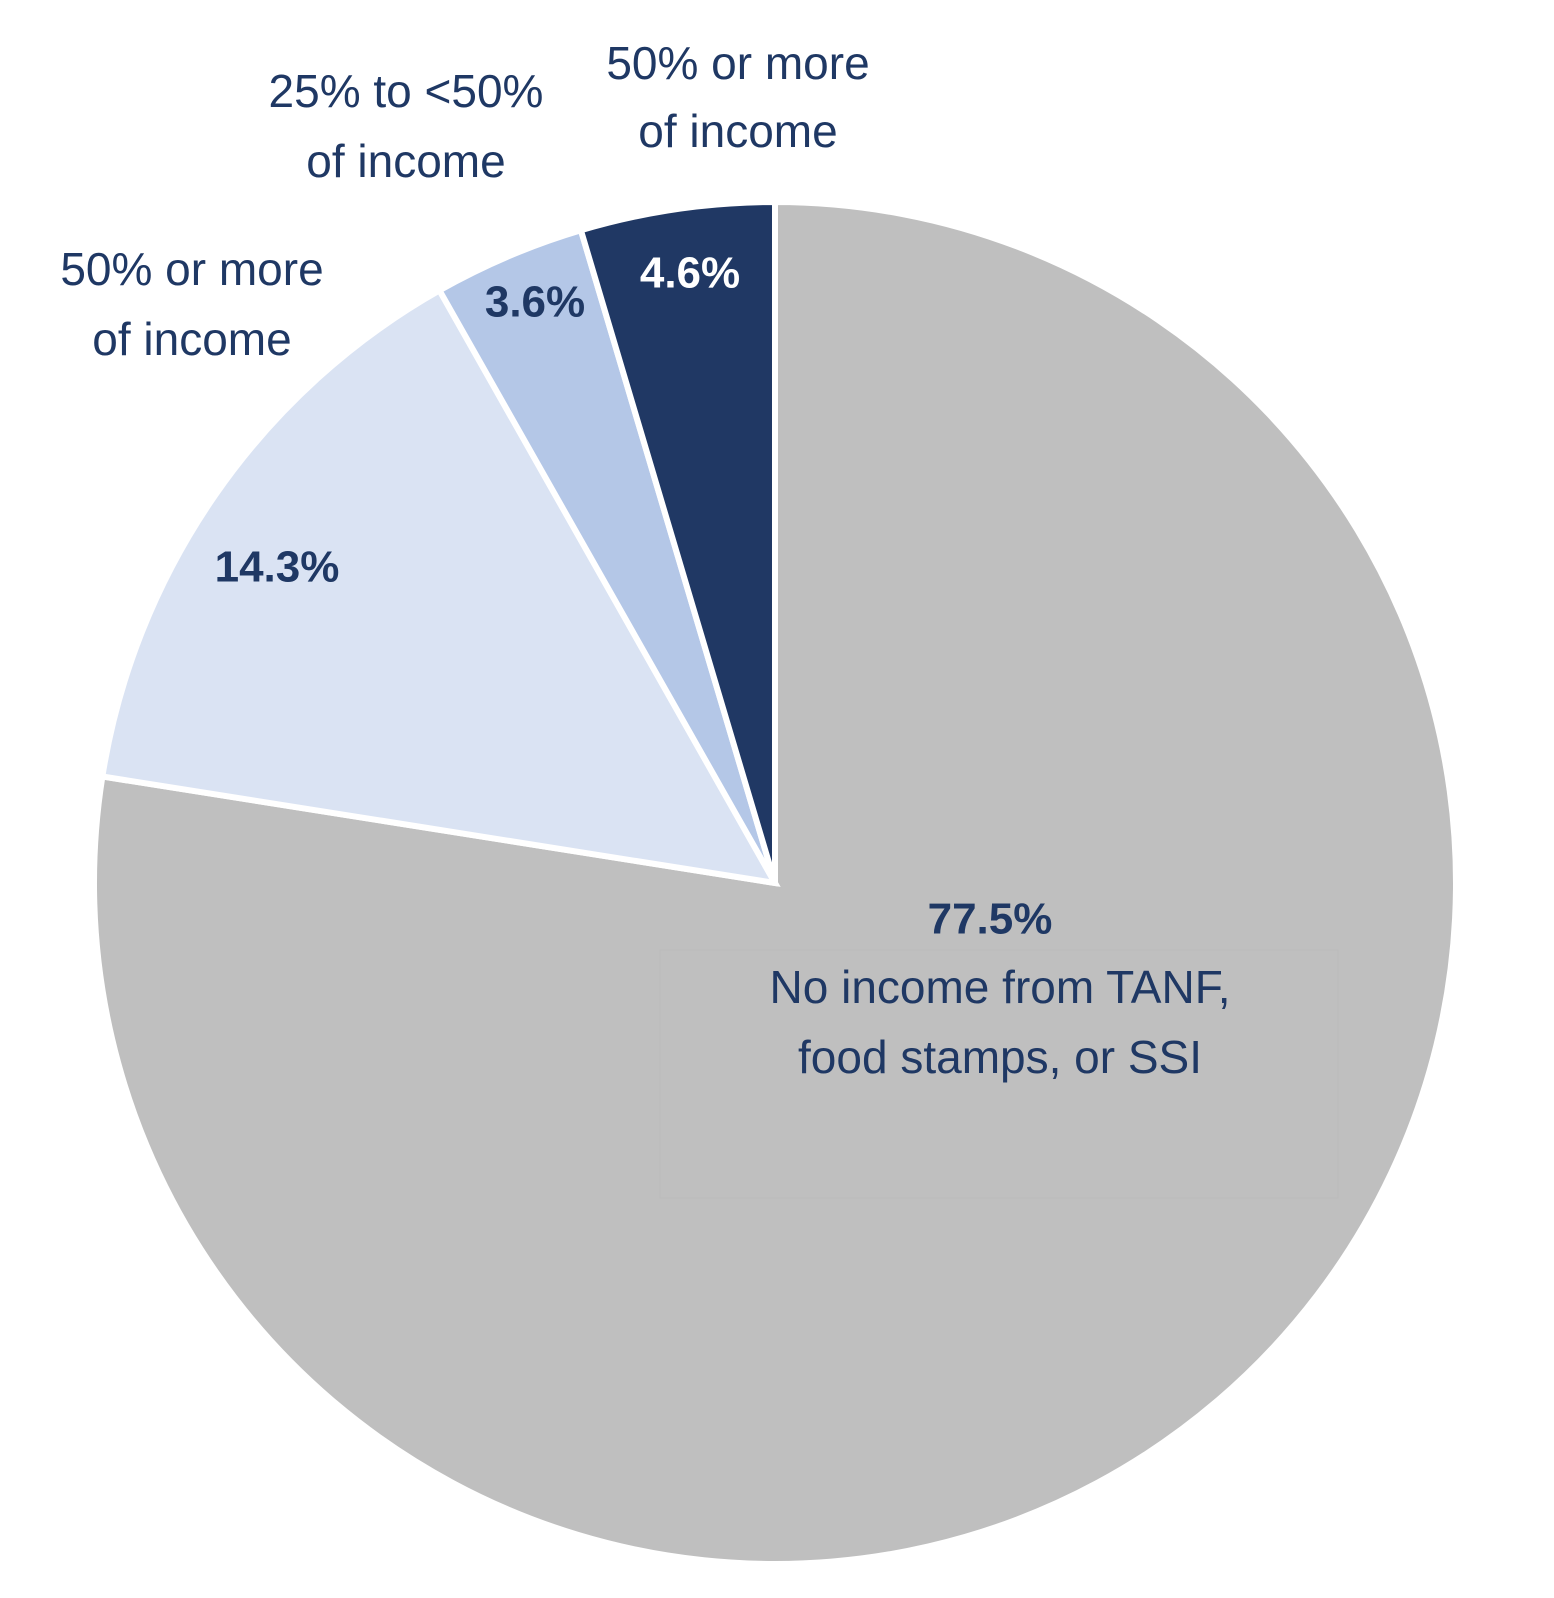 The height and width of the screenshot is (1598, 1554). What do you see at coordinates (1000, 1022) in the screenshot?
I see `slice-category-label-0: No income from TANF, food stamps, or SSI` at bounding box center [1000, 1022].